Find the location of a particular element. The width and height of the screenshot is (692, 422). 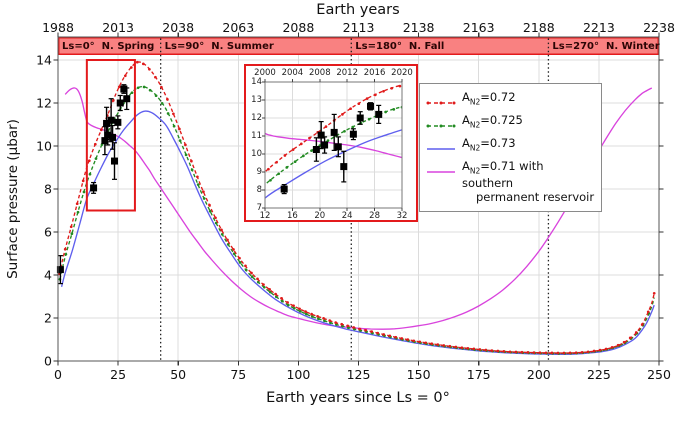

season-name-text: N. Fall is located at coordinates (426, 46).